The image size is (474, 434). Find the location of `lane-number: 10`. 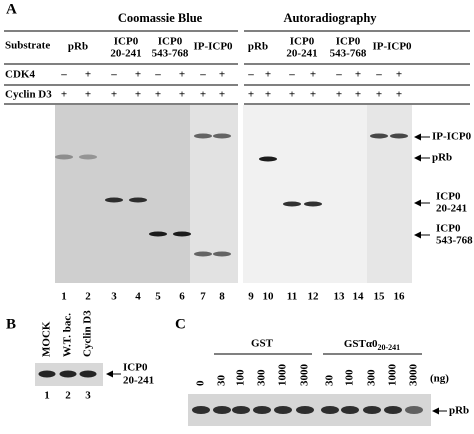

lane-number: 10 is located at coordinates (269, 297).